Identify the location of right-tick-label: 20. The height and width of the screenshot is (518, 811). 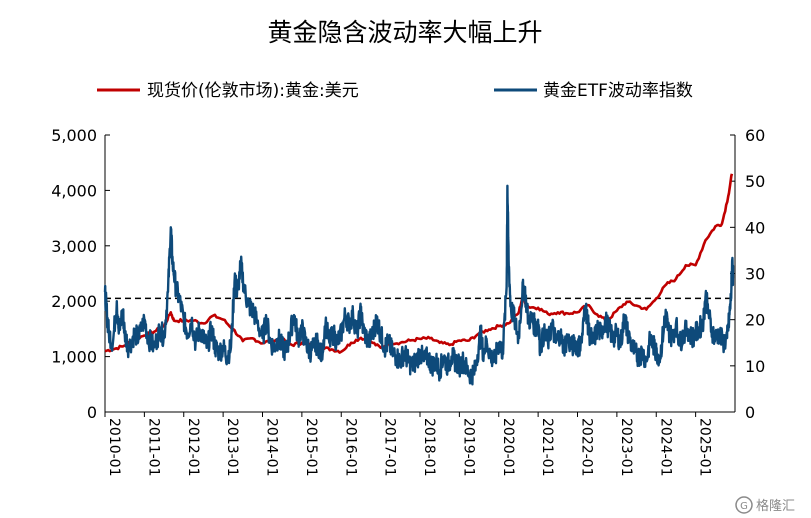
(755, 320).